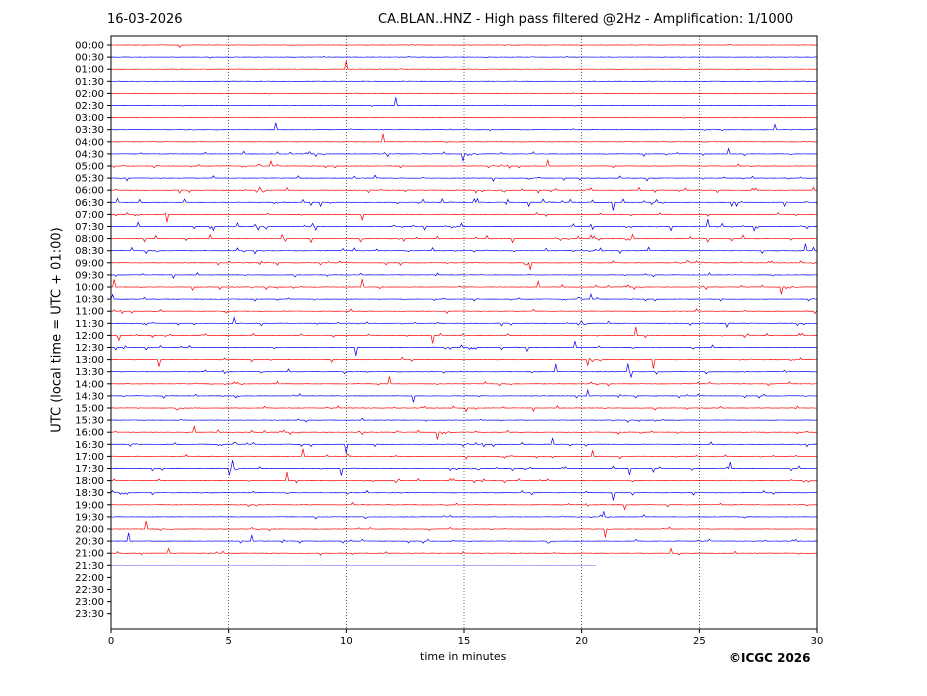  Describe the element at coordinates (464, 641) in the screenshot. I see `x-tick-label: 15` at that location.